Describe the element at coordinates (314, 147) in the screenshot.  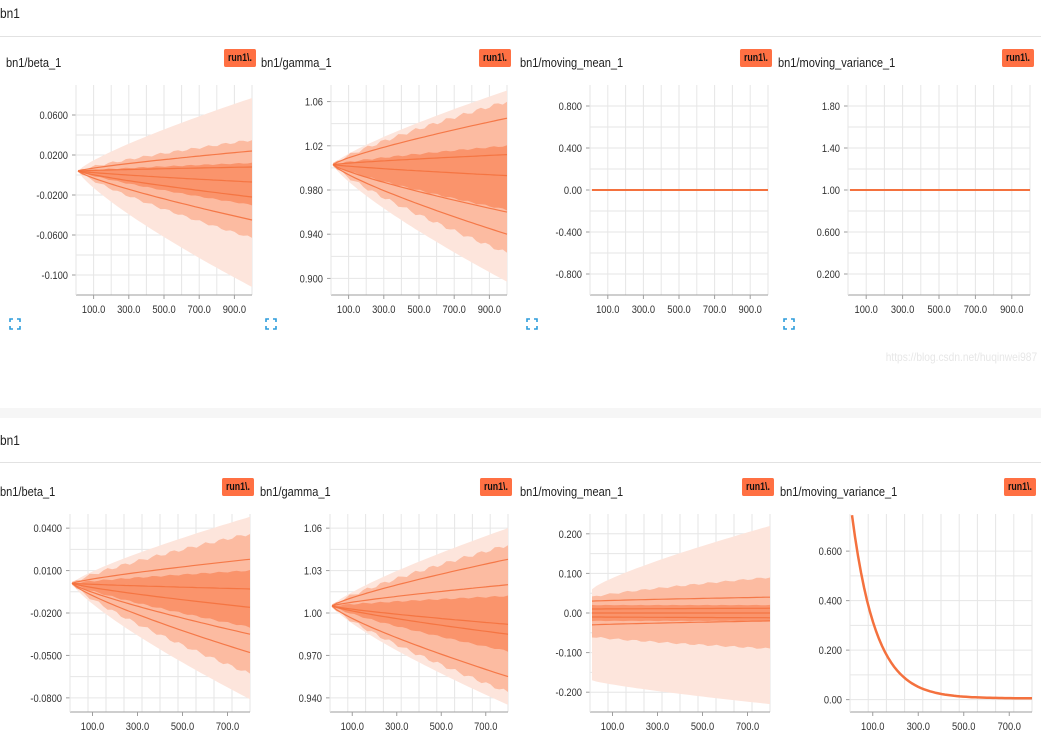
I see `y-tick-label: 1.02` at that location.